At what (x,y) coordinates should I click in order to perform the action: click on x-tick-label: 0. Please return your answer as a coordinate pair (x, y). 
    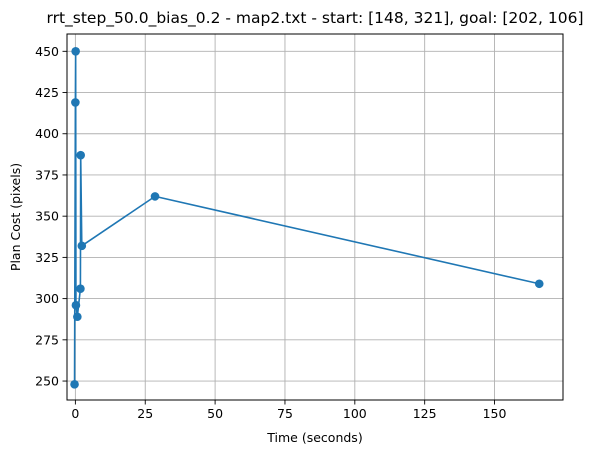
    Looking at the image, I should click on (75, 413).